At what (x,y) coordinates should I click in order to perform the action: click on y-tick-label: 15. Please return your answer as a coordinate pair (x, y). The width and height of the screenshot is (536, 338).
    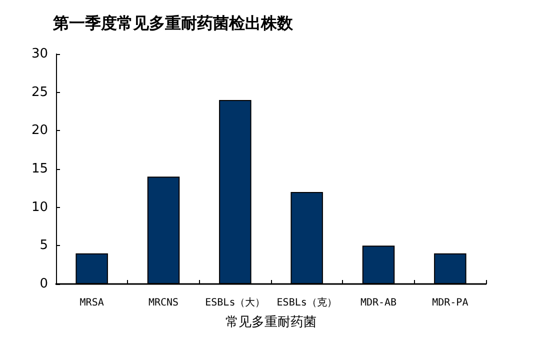
    Looking at the image, I should click on (39, 169).